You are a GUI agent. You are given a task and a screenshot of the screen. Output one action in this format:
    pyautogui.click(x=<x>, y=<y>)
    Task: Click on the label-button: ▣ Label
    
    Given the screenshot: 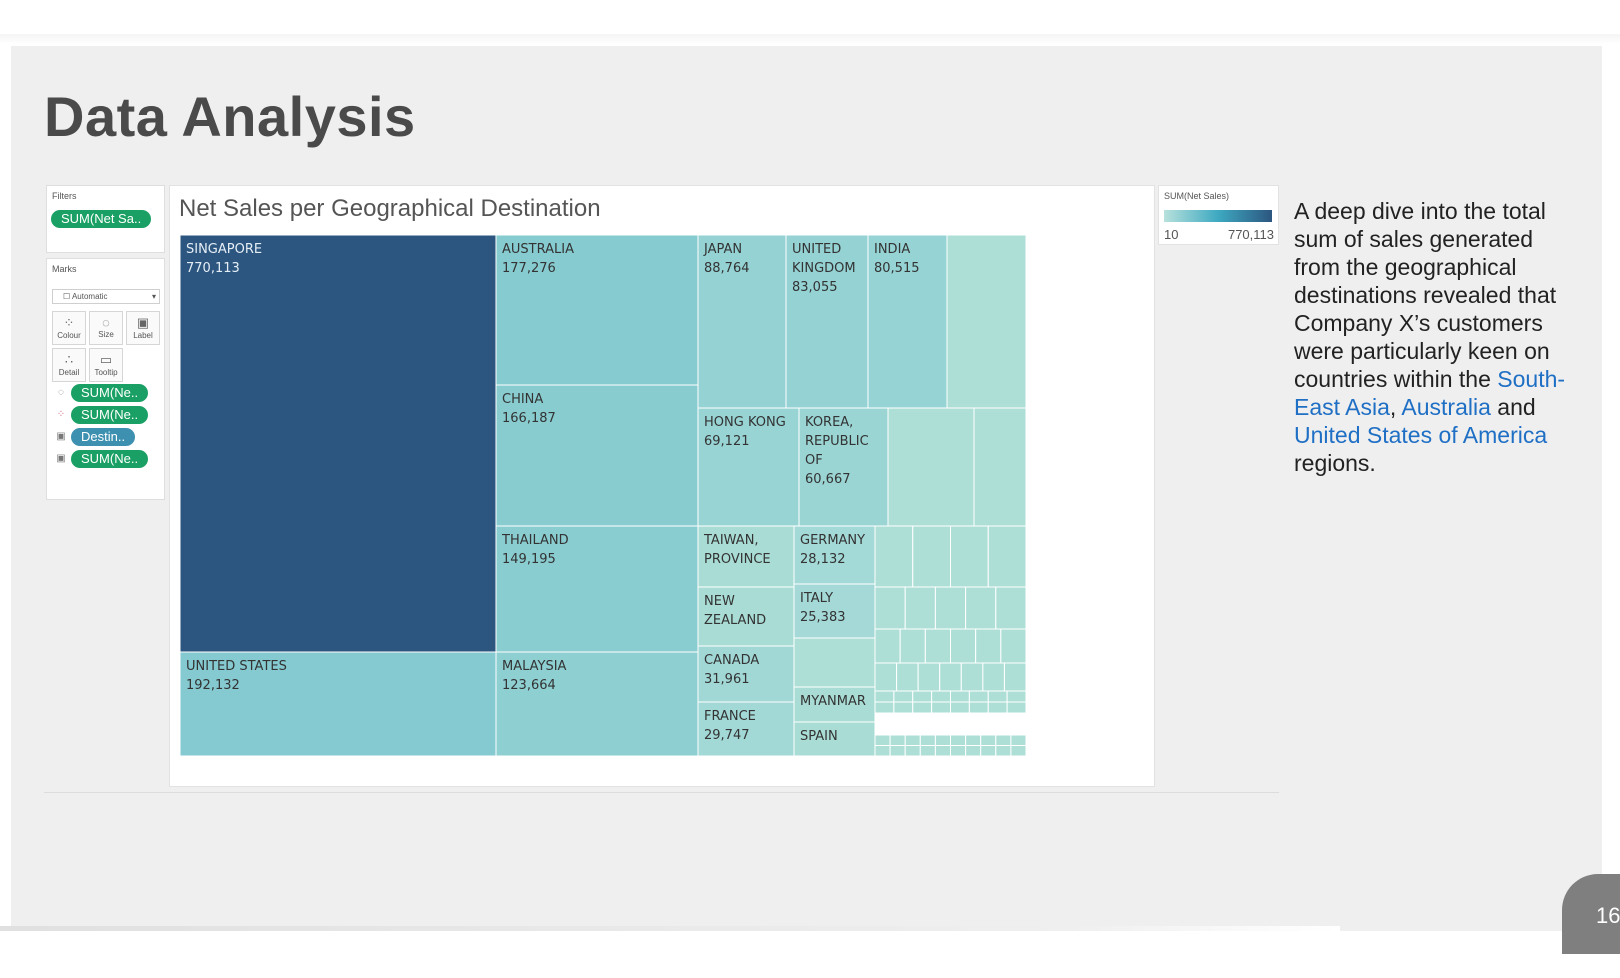 What is the action you would take?
    pyautogui.click(x=143, y=328)
    